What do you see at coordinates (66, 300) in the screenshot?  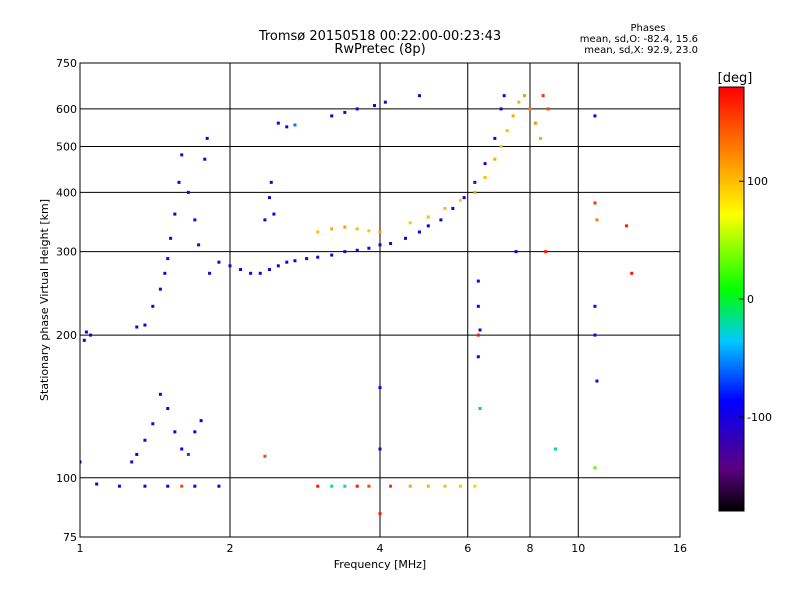 I see `y-axis-ticks: 75 100 200 300 400 500 600 750` at bounding box center [66, 300].